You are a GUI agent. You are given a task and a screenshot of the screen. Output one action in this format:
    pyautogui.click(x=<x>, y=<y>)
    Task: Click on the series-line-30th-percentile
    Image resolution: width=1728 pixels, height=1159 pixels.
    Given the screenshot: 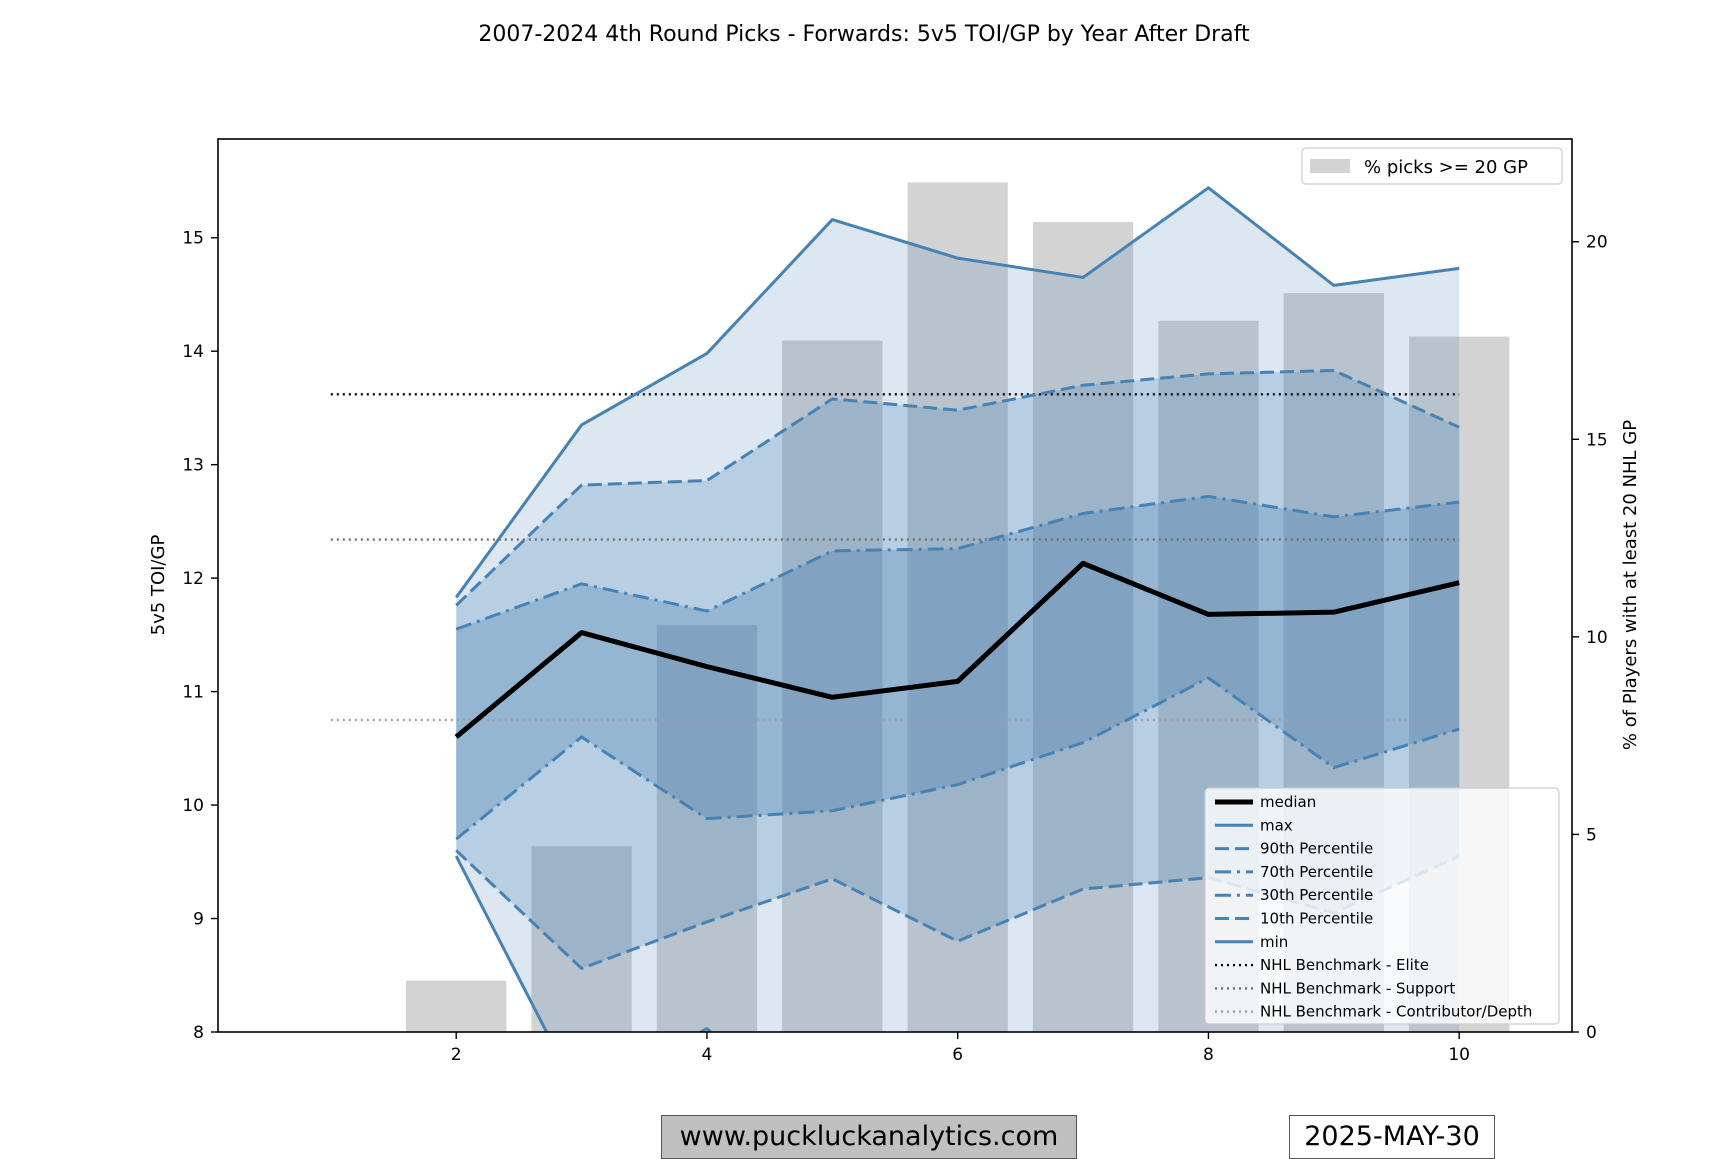 What is the action you would take?
    pyautogui.click(x=957, y=758)
    